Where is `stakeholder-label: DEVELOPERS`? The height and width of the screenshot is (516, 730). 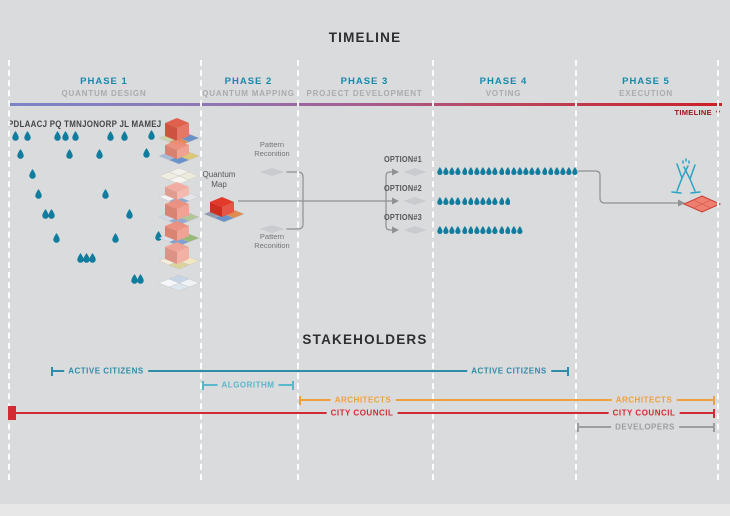
stakeholder-label: DEVELOPERS is located at coordinates (645, 427).